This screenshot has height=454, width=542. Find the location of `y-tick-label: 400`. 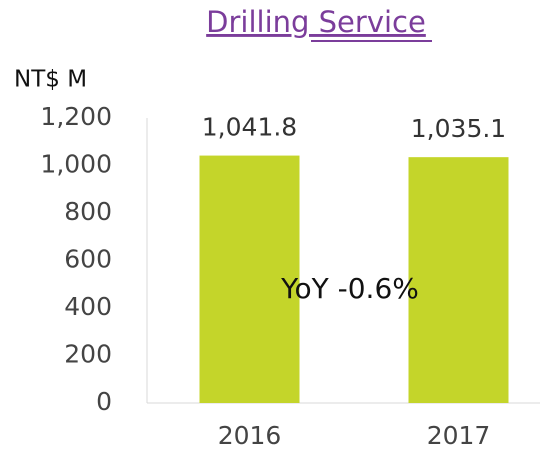

y-tick-label: 400 is located at coordinates (88, 306).